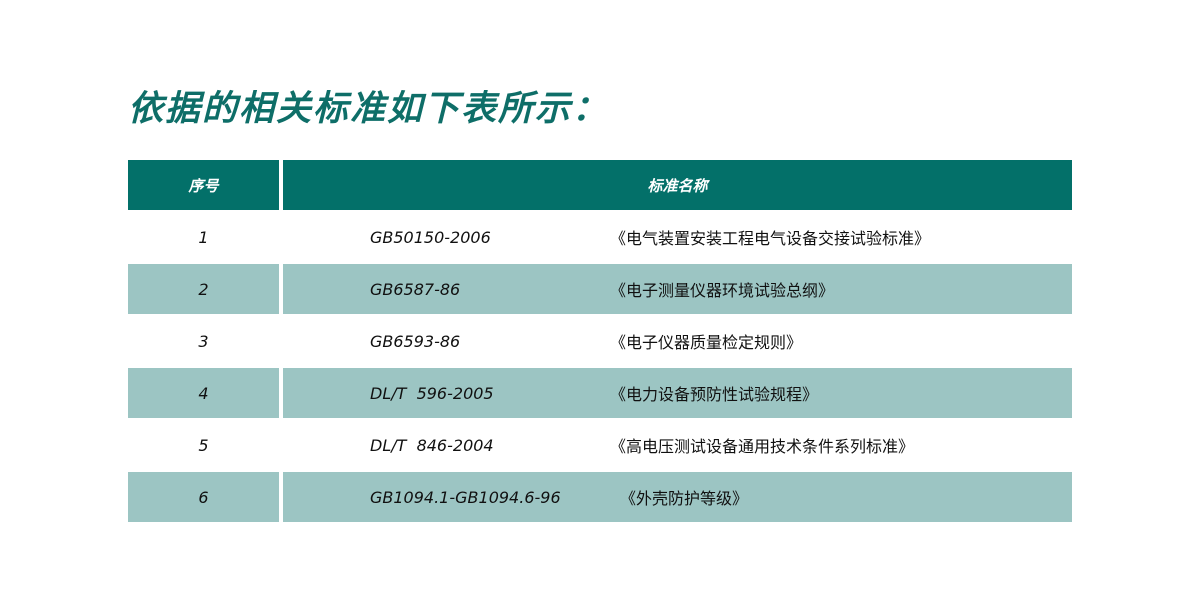 The width and height of the screenshot is (1200, 600). What do you see at coordinates (706, 342) in the screenshot?
I see `standard-name: 《电子仪器质量检定规则》` at bounding box center [706, 342].